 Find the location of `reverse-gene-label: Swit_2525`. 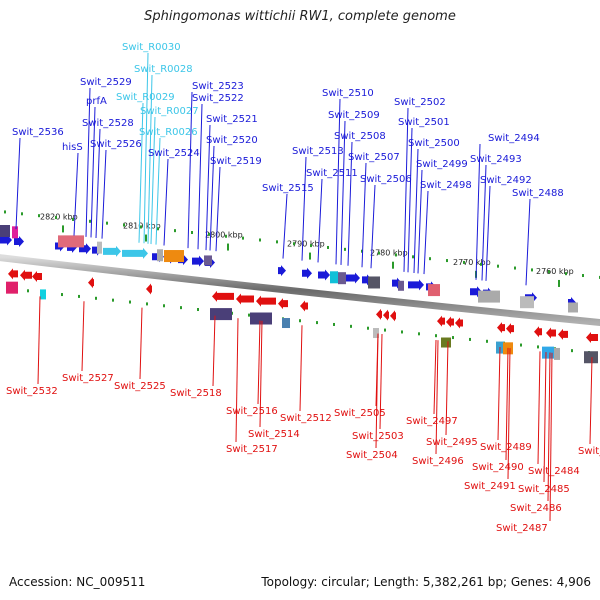

reverse-gene-label: Swit_2525 is located at coordinates (140, 386).